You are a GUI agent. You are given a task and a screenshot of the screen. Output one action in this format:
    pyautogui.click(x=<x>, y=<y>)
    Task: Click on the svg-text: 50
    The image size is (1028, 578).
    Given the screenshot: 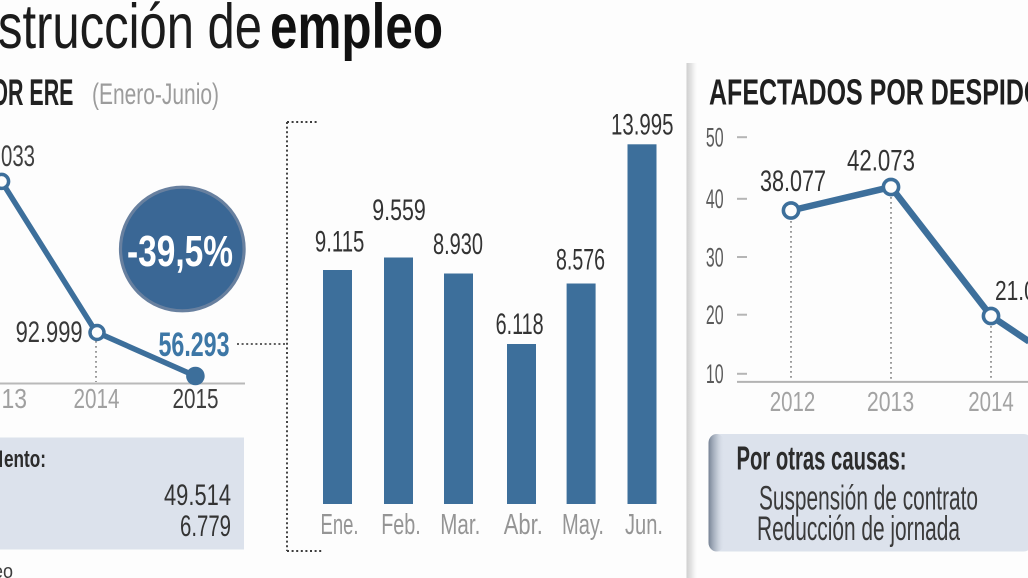 What is the action you would take?
    pyautogui.click(x=715, y=138)
    